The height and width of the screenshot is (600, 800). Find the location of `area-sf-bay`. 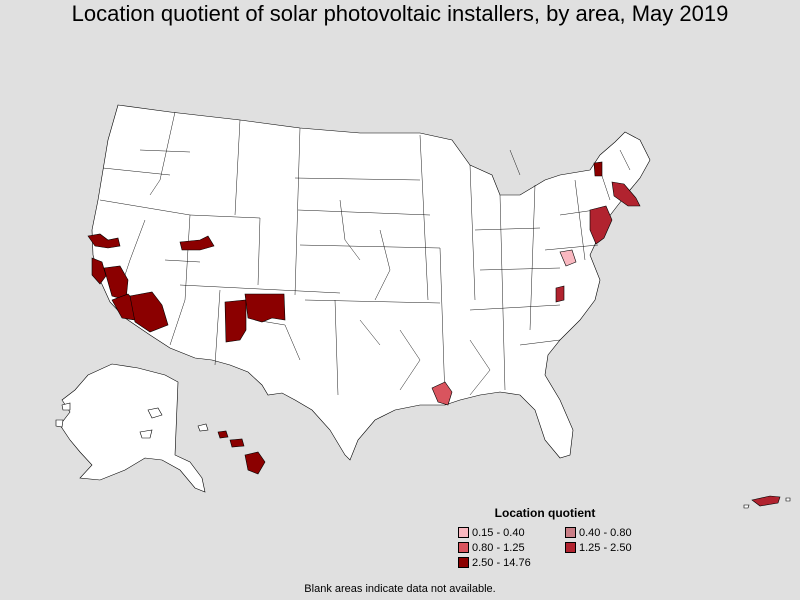

area-sf-bay is located at coordinates (99, 271).